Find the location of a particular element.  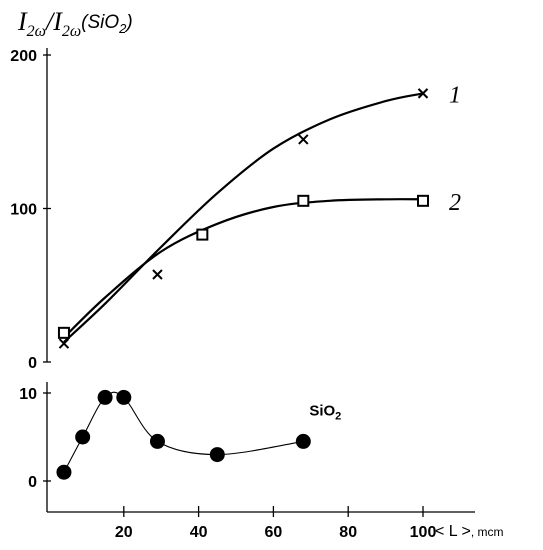

x-ticks: 20 40 60 80 100 is located at coordinates (276, 523).